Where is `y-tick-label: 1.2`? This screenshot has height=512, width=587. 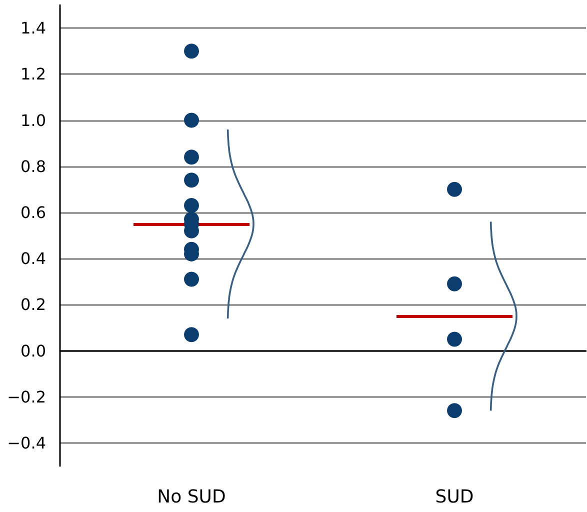 y-tick-label: 1.2 is located at coordinates (33, 74).